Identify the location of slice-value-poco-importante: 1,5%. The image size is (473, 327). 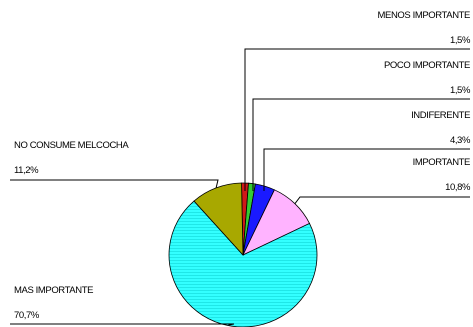
(460, 90).